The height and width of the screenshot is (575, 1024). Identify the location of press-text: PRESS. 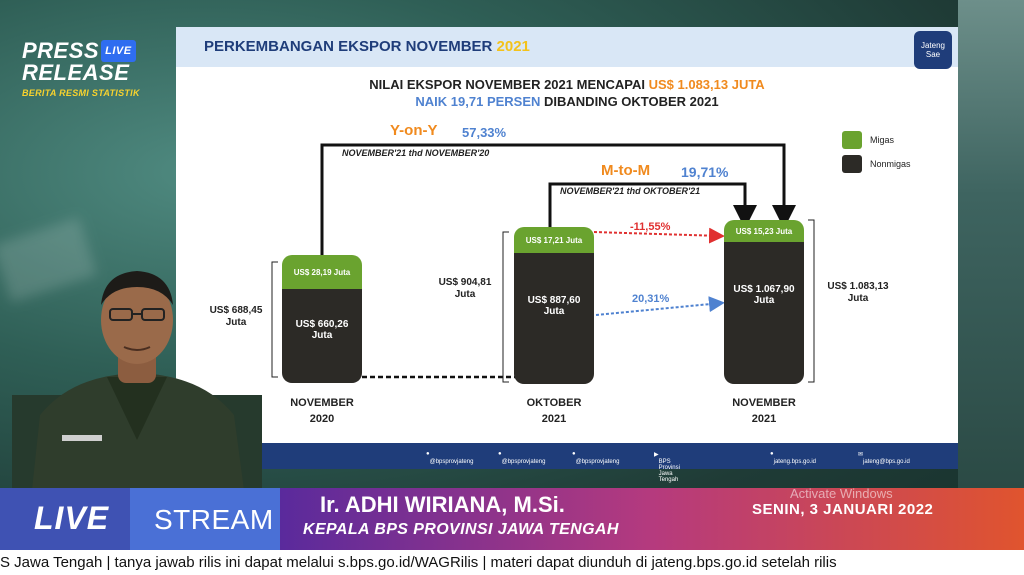
(61, 50).